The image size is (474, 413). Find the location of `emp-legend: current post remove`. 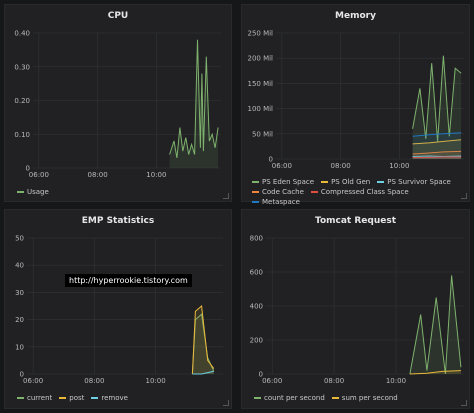

emp-legend: current post remove is located at coordinates (122, 398).